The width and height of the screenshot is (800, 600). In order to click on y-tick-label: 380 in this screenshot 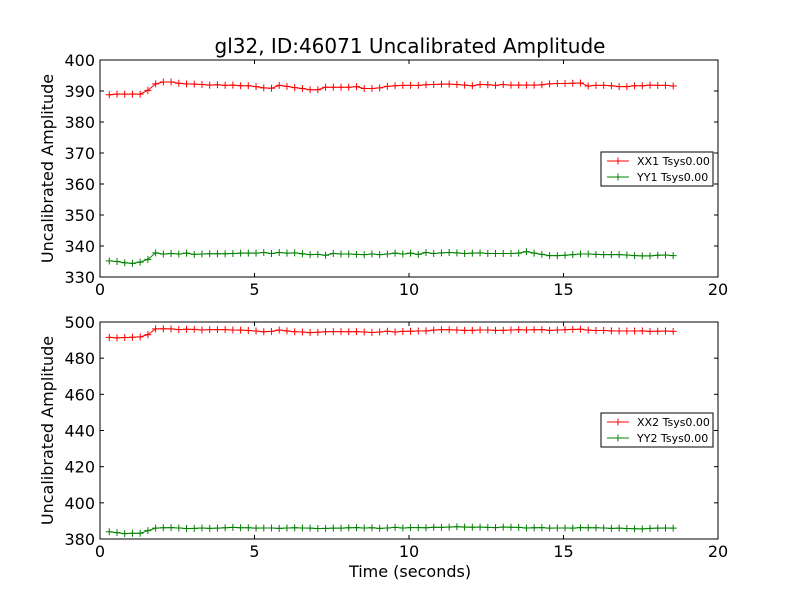, I will do `click(79, 122)`.